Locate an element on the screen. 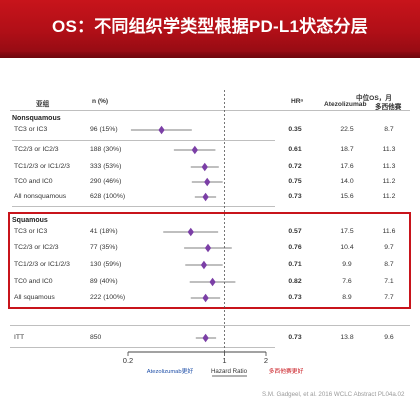 This screenshot has height=420, width=420. header-median-os: 中位OS，月 is located at coordinates (374, 98).